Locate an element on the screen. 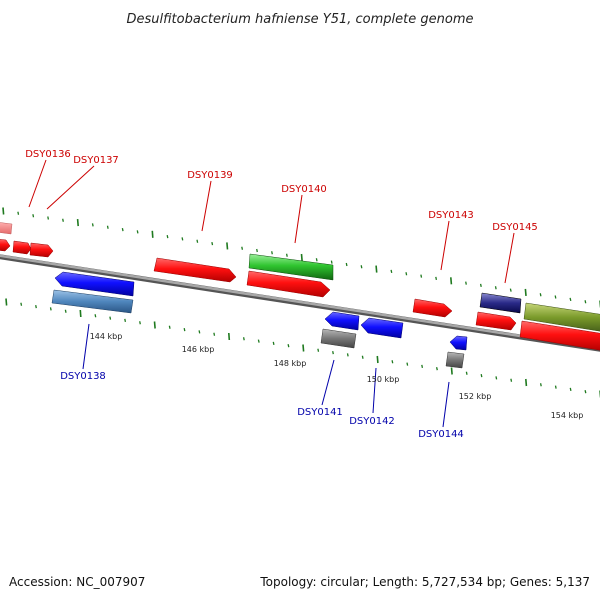  leader-lines-bottom is located at coordinates (266, 375).